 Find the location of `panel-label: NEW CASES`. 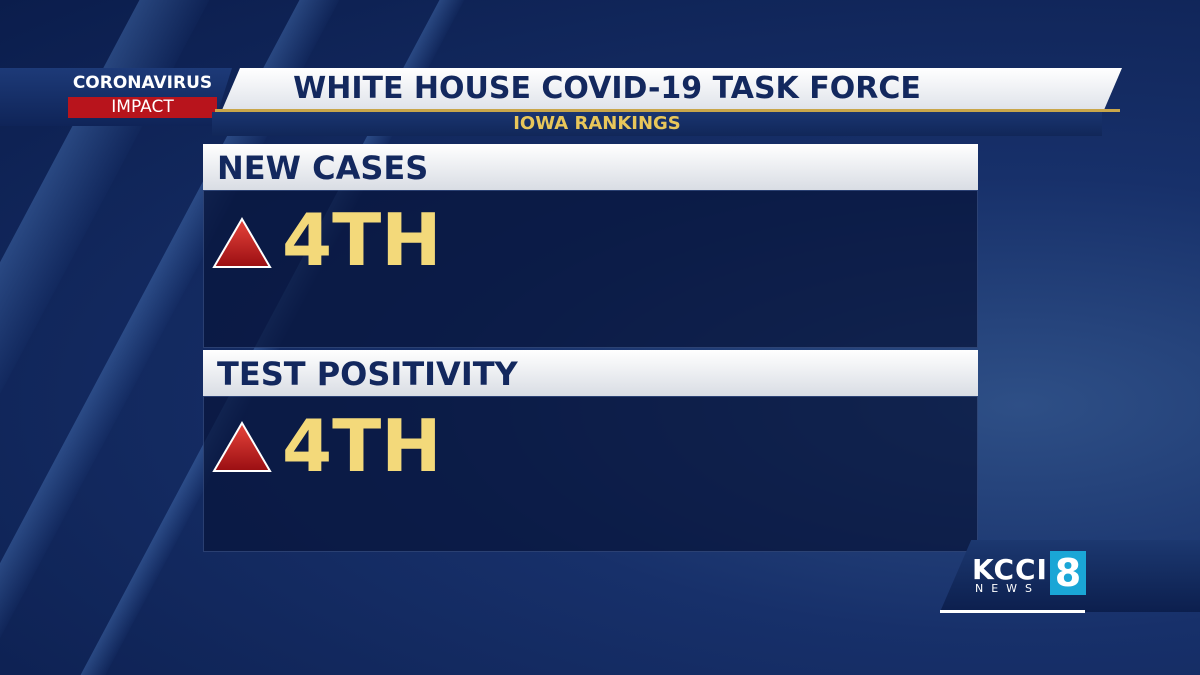

panel-label: NEW CASES is located at coordinates (323, 168).